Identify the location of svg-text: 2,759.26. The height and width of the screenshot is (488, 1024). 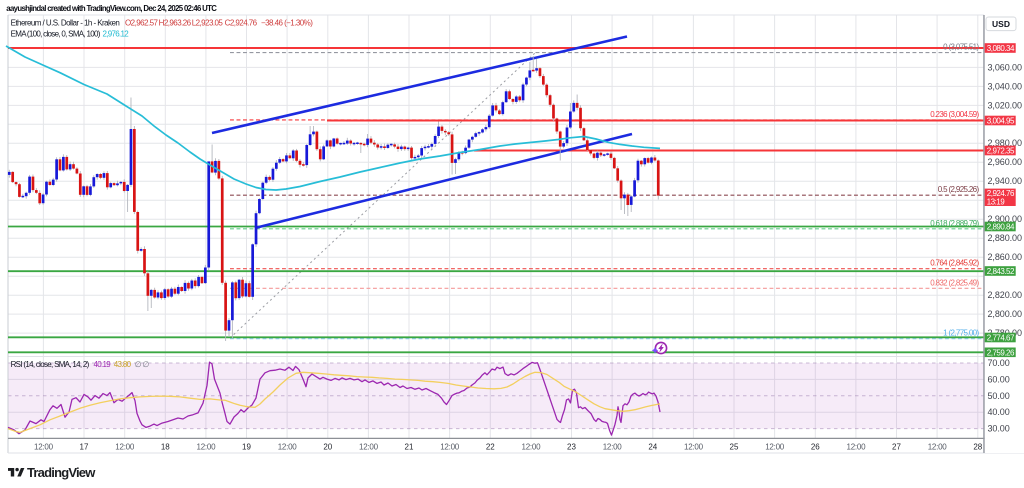
(1001, 352).